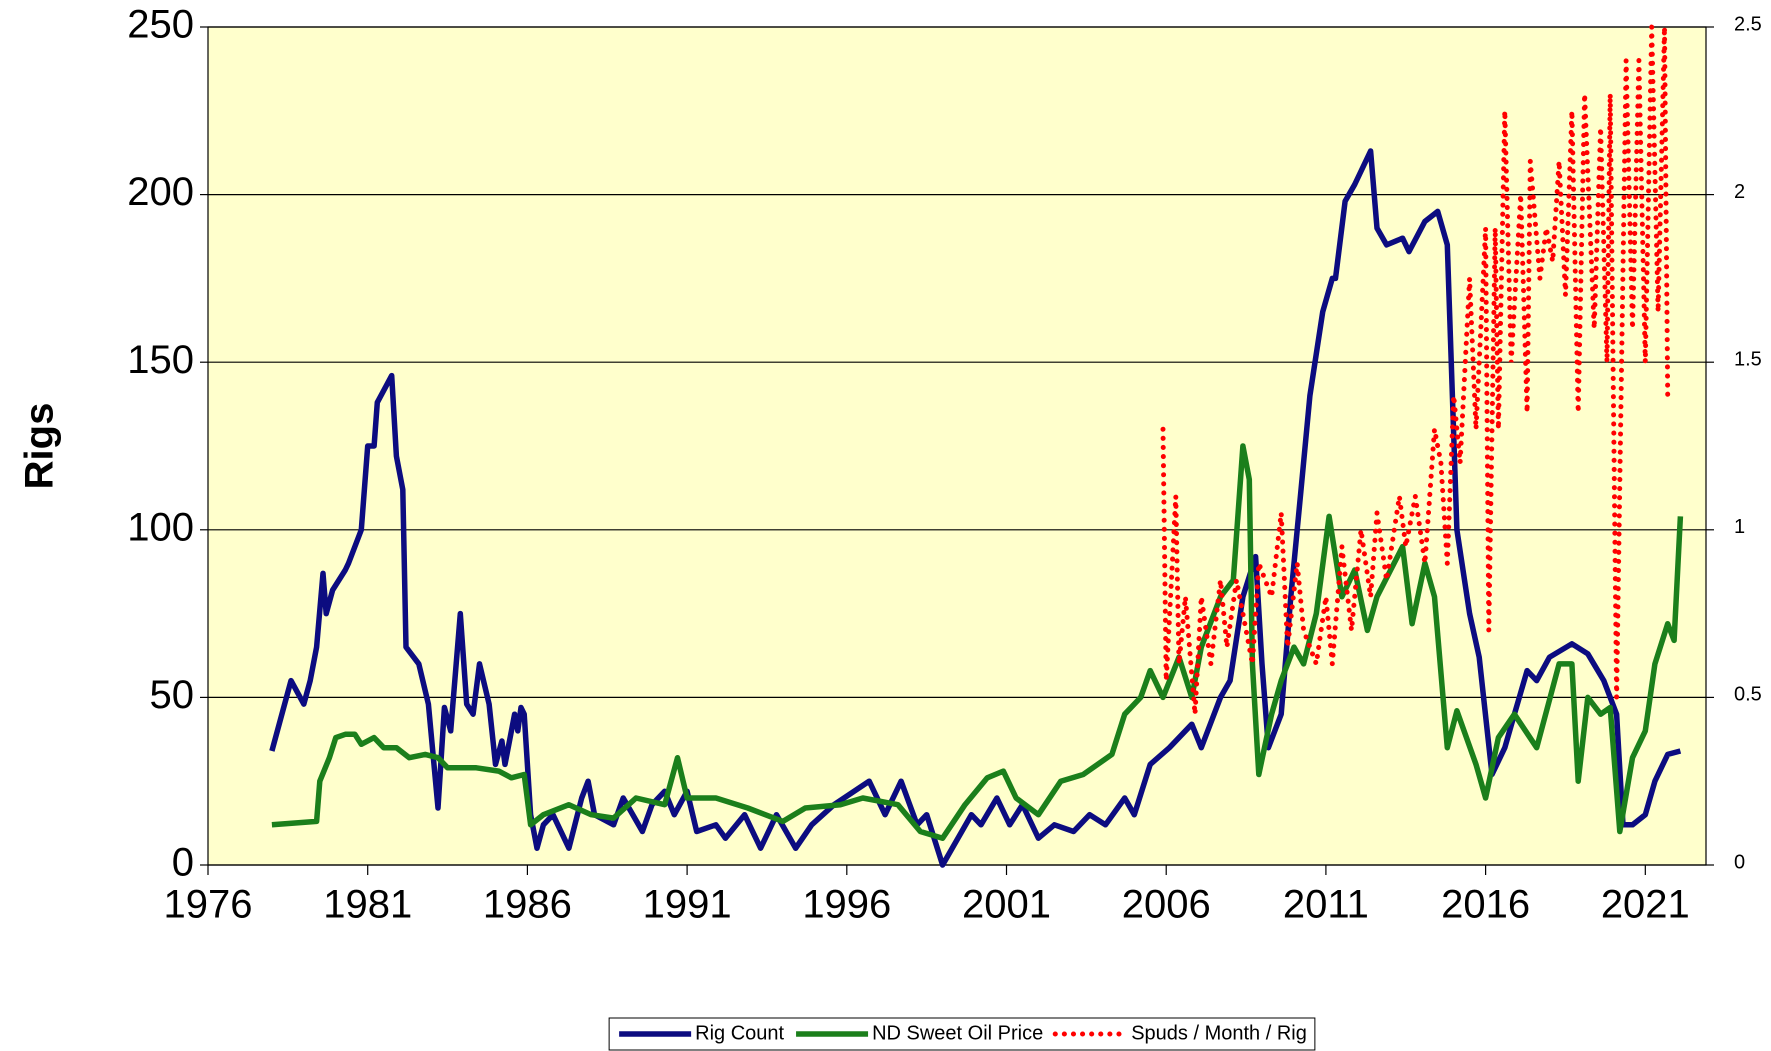  What do you see at coordinates (1748, 359) in the screenshot?
I see `y2-tick-label: 1.5` at bounding box center [1748, 359].